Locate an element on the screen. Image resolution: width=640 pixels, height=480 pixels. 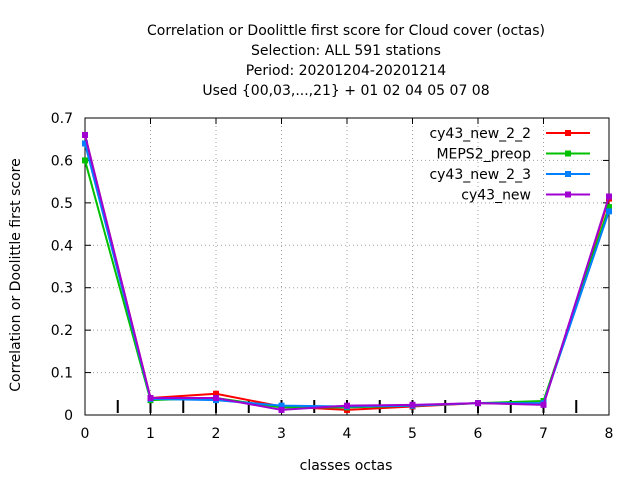
y-tick-label: 0.6 is located at coordinates (62, 161).